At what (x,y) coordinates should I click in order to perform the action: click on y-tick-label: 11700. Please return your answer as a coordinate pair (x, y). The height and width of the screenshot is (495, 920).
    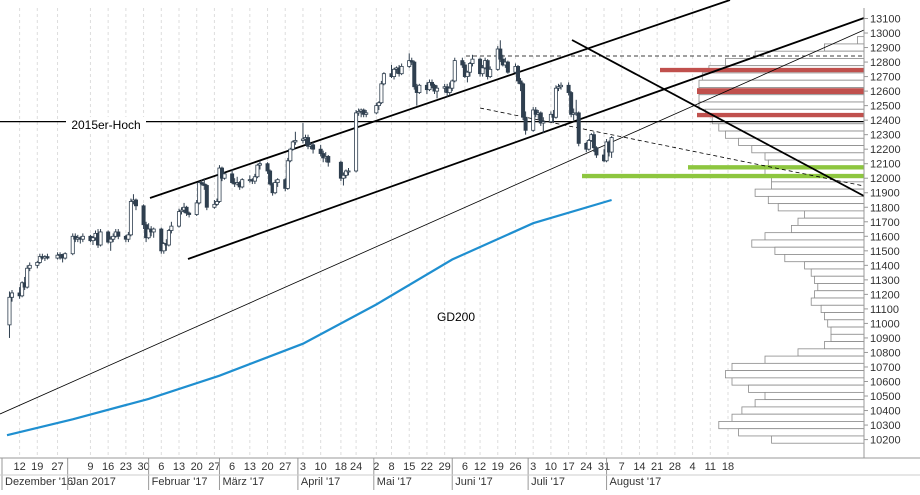
    Looking at the image, I should click on (885, 223).